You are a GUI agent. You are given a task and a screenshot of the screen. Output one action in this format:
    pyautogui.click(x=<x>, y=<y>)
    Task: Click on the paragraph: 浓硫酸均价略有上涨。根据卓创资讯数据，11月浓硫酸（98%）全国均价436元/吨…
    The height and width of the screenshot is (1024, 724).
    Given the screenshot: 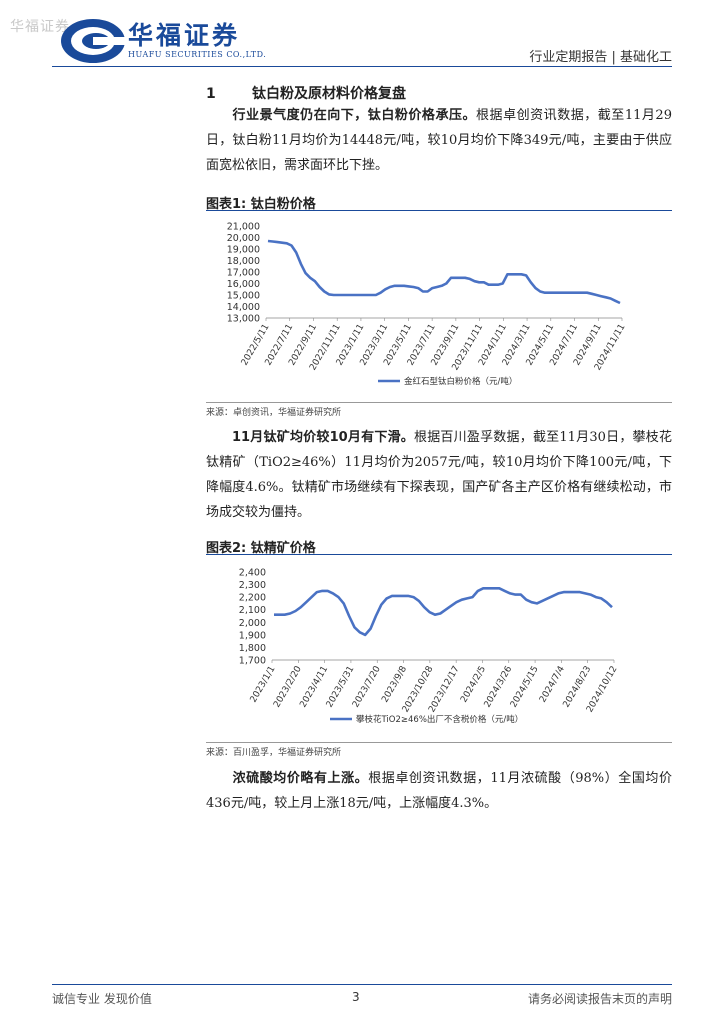 What is the action you would take?
    pyautogui.click(x=439, y=791)
    